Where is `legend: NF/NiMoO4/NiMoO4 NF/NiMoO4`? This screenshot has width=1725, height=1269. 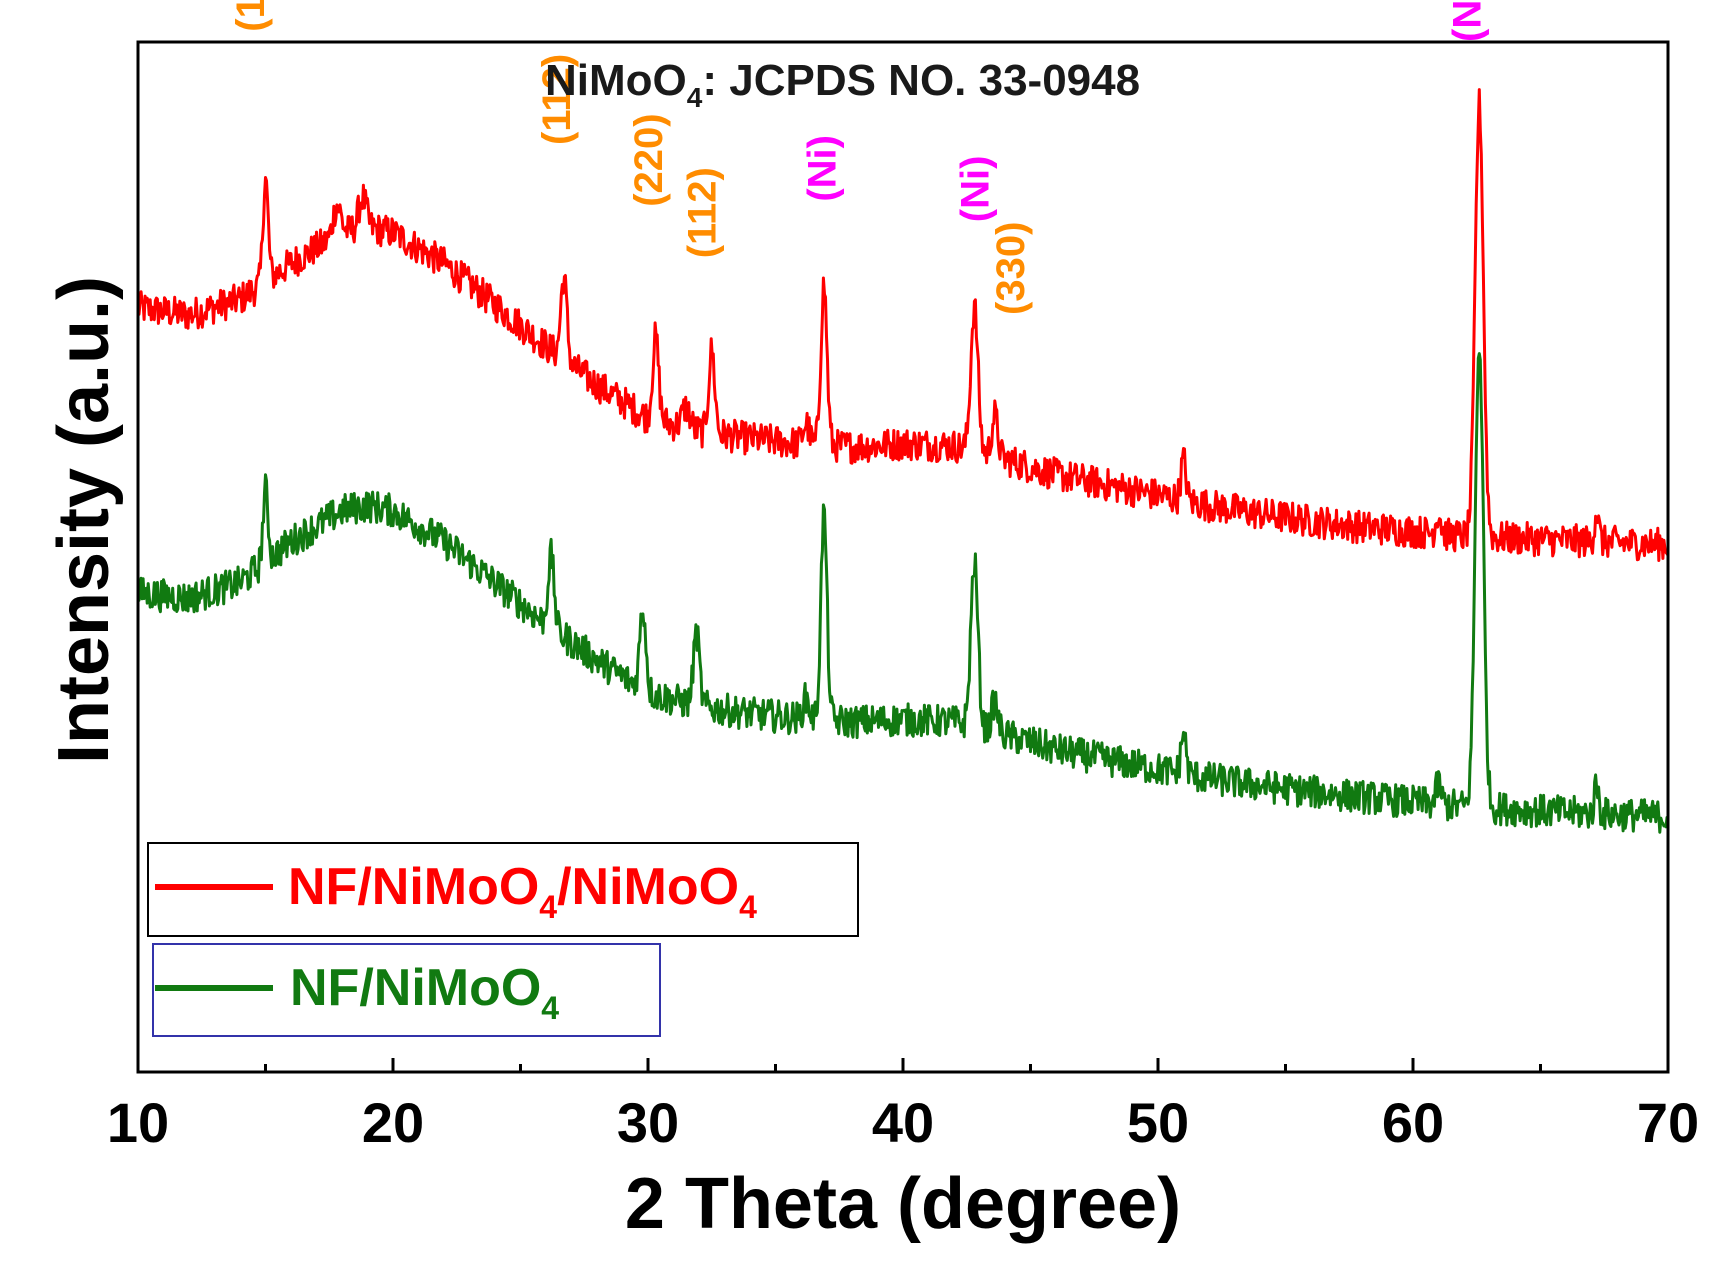
legend: NF/NiMoO4/NiMoO4 NF/NiMoO4 is located at coordinates (503, 939).